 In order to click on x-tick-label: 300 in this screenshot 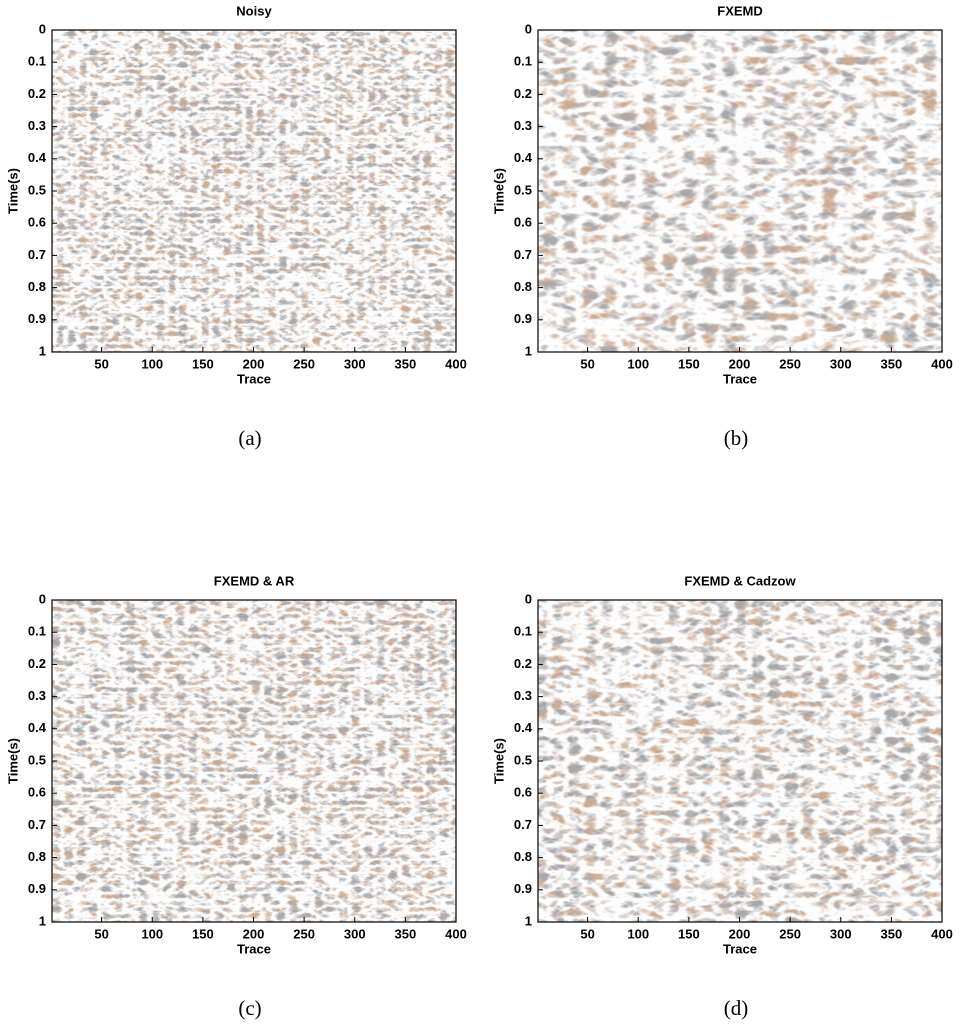, I will do `click(841, 933)`.